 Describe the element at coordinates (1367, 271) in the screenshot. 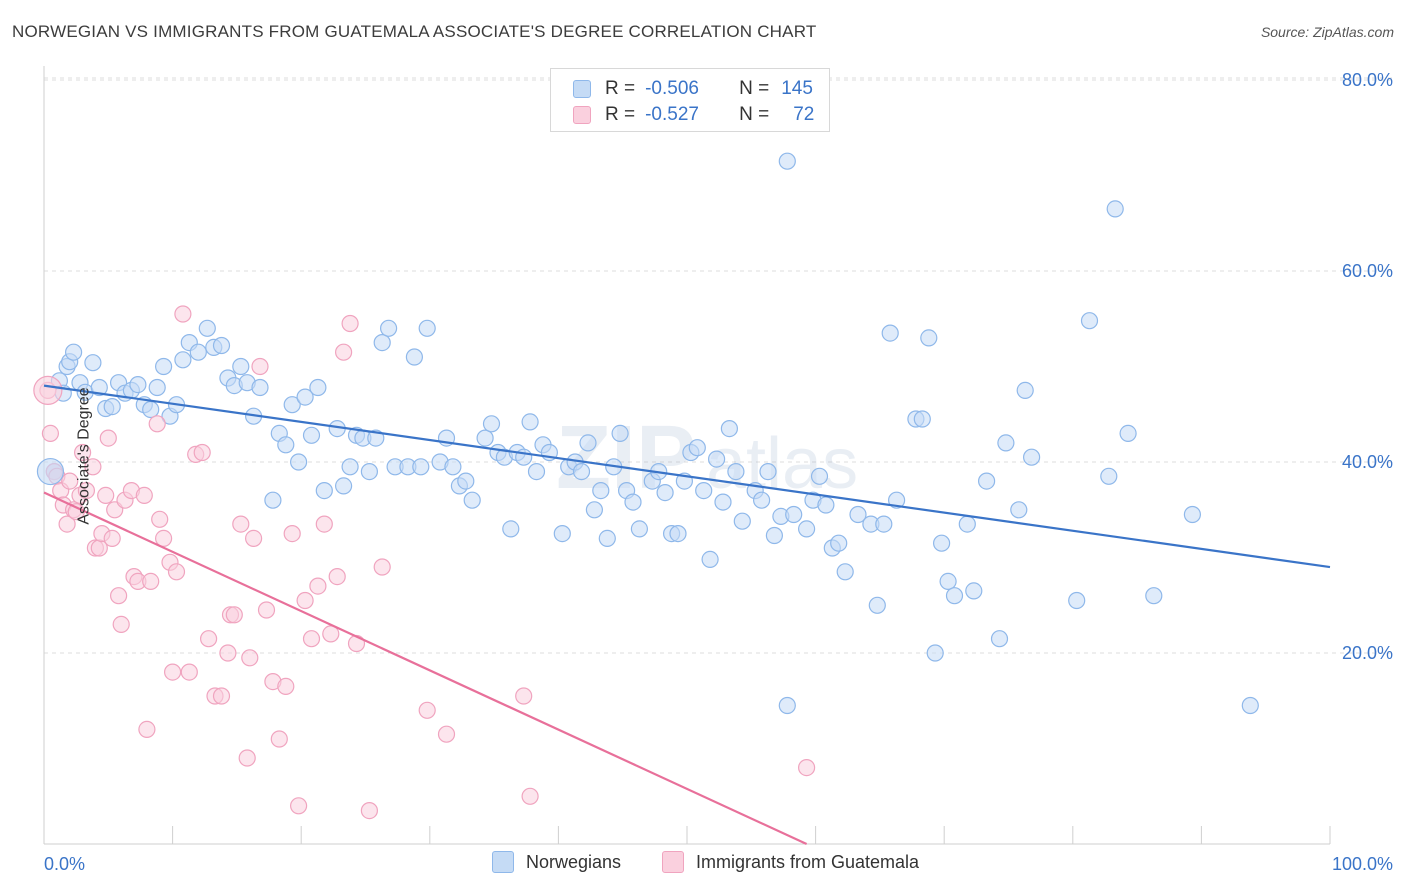

I see `y-tick-label: 60.0%` at that location.